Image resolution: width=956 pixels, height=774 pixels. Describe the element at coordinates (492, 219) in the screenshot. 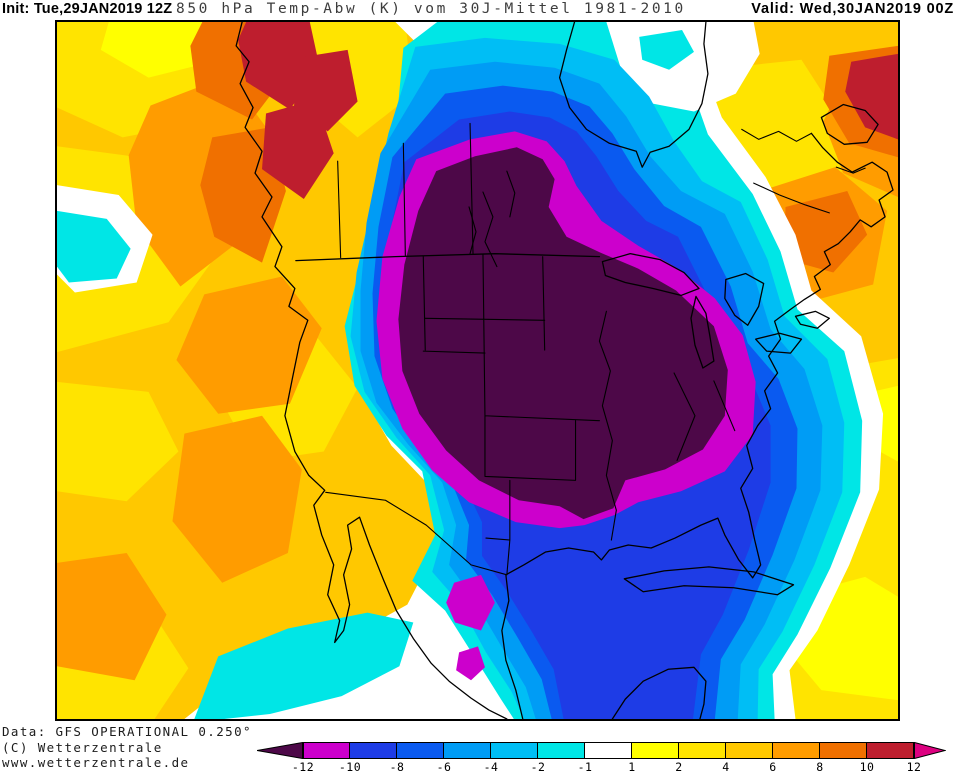

I see `canadian-lakes` at that location.